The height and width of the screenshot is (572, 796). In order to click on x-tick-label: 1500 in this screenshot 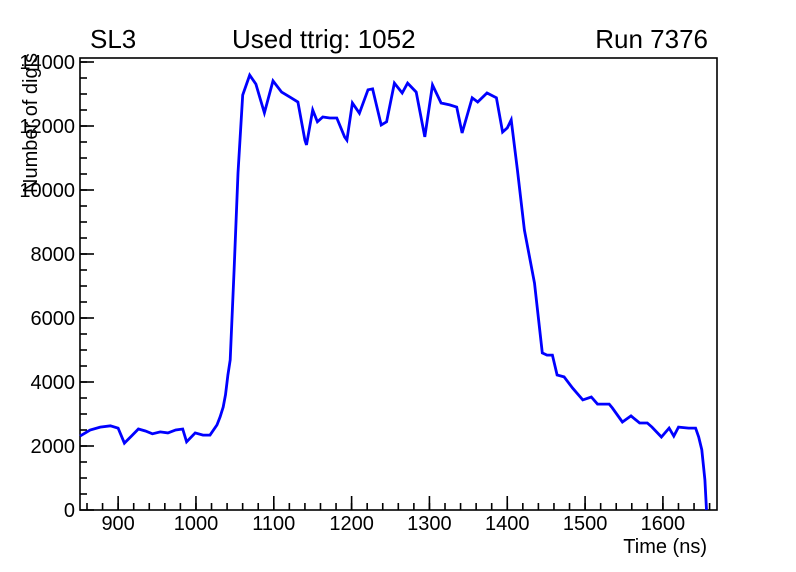, I will do `click(585, 524)`.